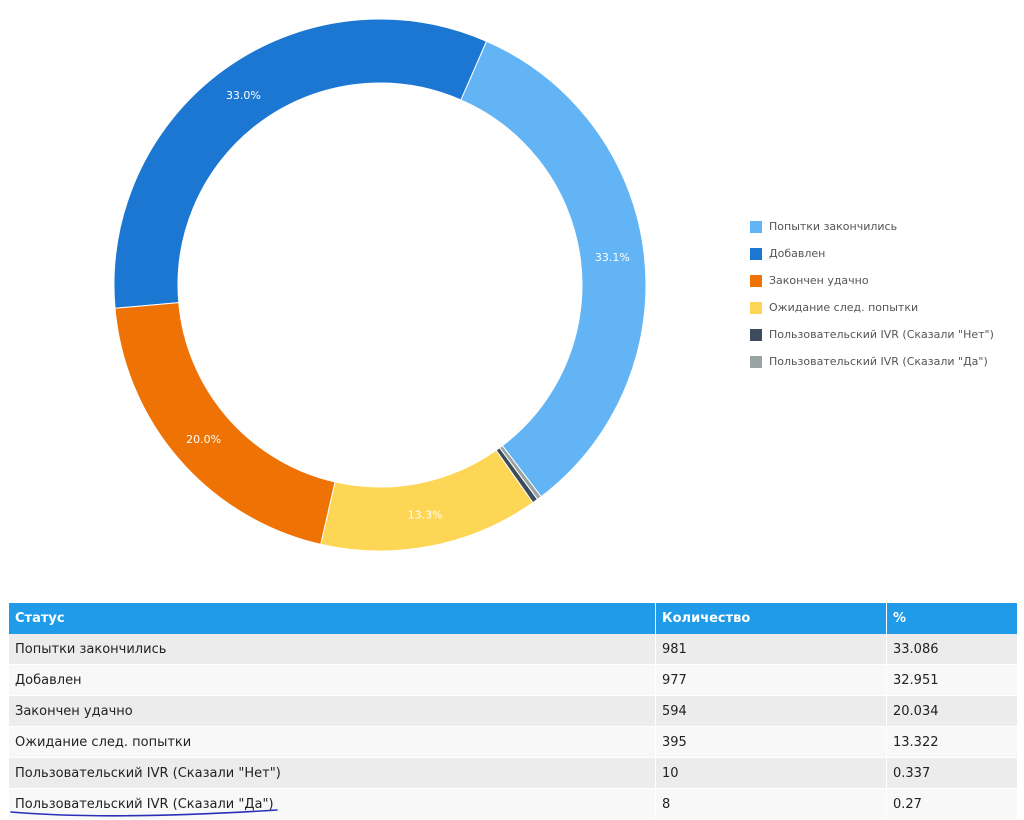 This screenshot has width=1024, height=820. I want to click on slice-label: 33.0%, so click(243, 95).